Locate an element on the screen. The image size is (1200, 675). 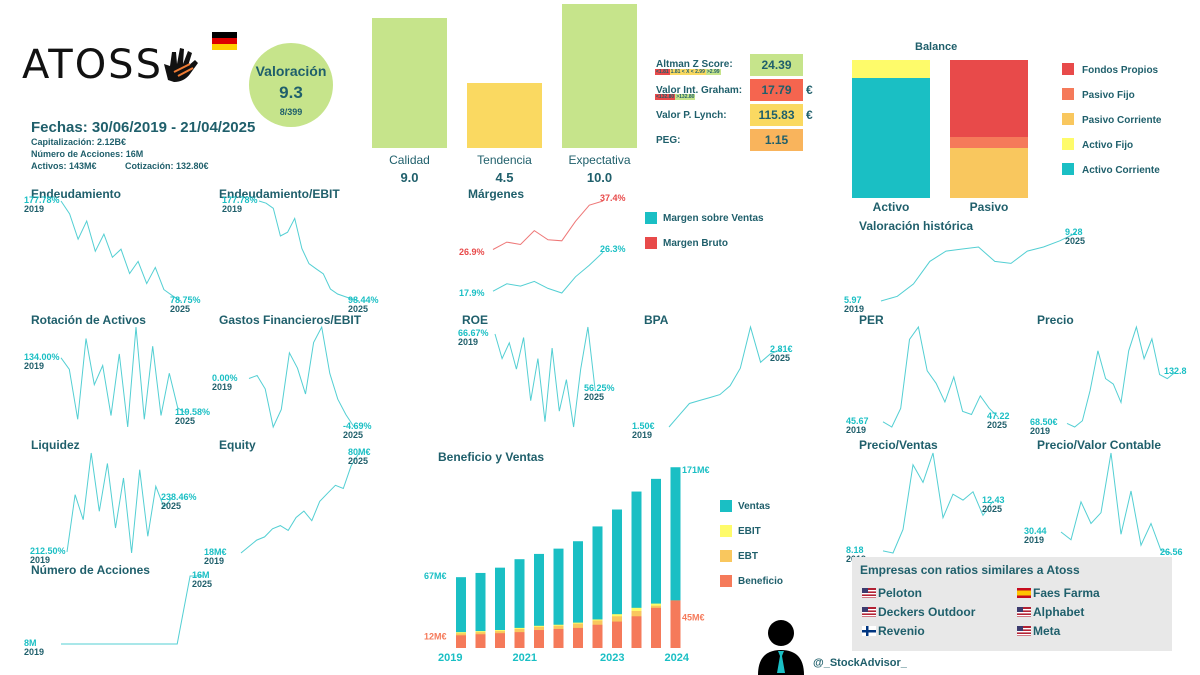
panel-title: Precio/Ventas is located at coordinates (898, 445).